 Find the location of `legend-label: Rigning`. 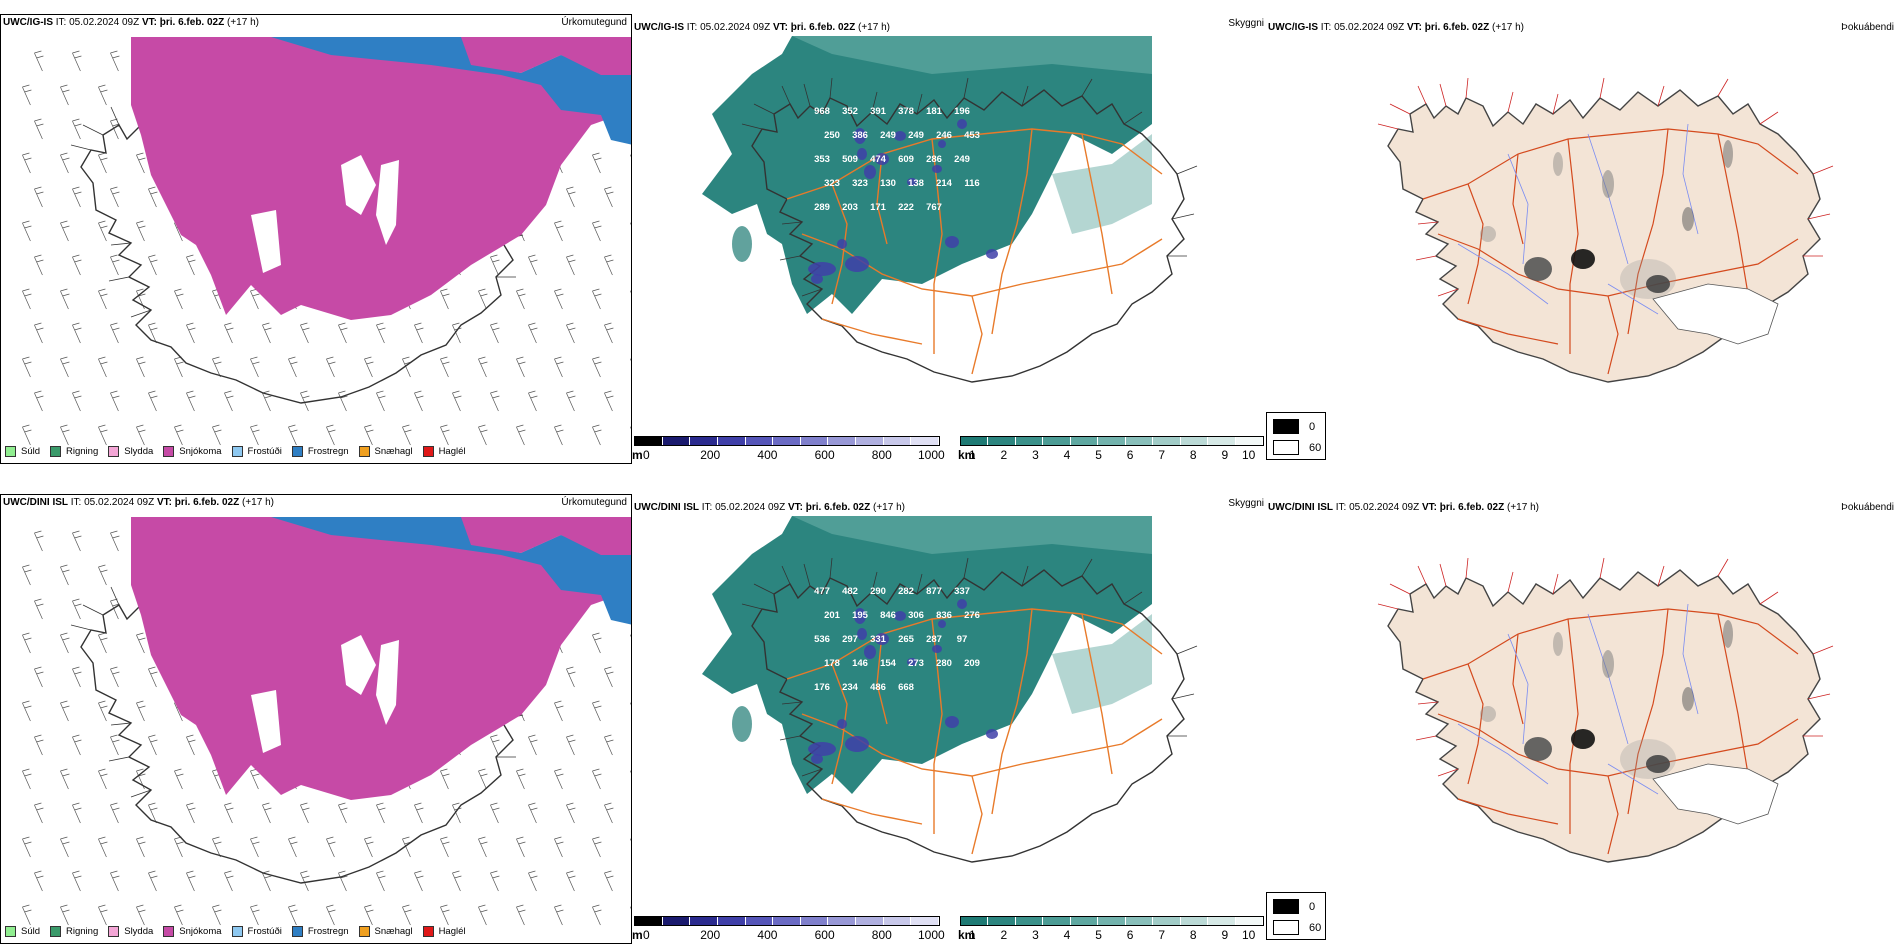

legend-label: Rigning is located at coordinates (82, 931).